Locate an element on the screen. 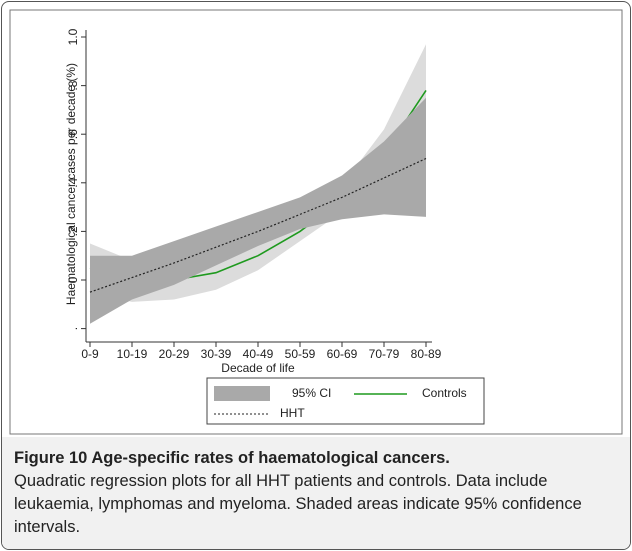 This screenshot has width=632, height=551. y-tick-label: .2 is located at coordinates (73, 231).